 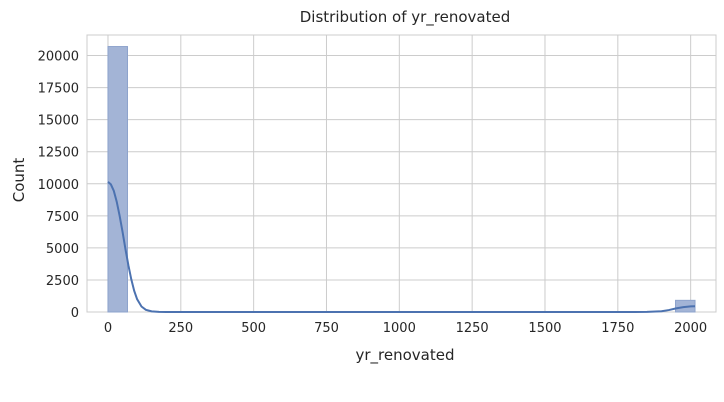 What do you see at coordinates (399, 328) in the screenshot?
I see `x-tick-label: 1000` at bounding box center [399, 328].